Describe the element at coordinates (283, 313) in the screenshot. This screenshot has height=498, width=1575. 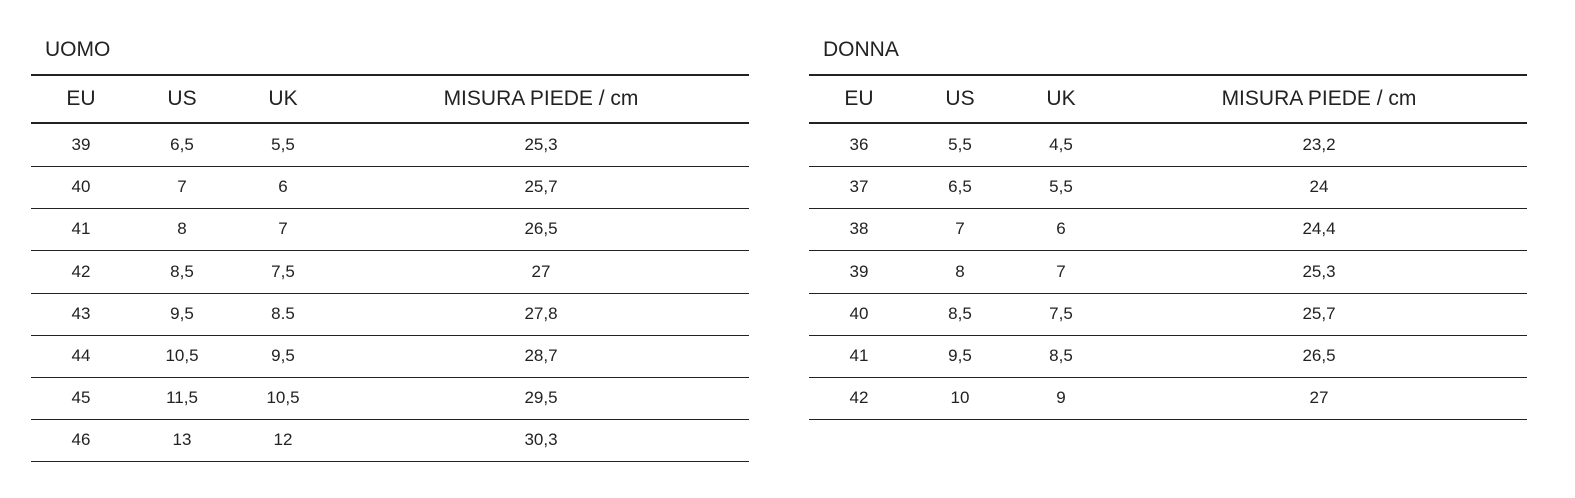
I see `table-cell: 8.5` at that location.